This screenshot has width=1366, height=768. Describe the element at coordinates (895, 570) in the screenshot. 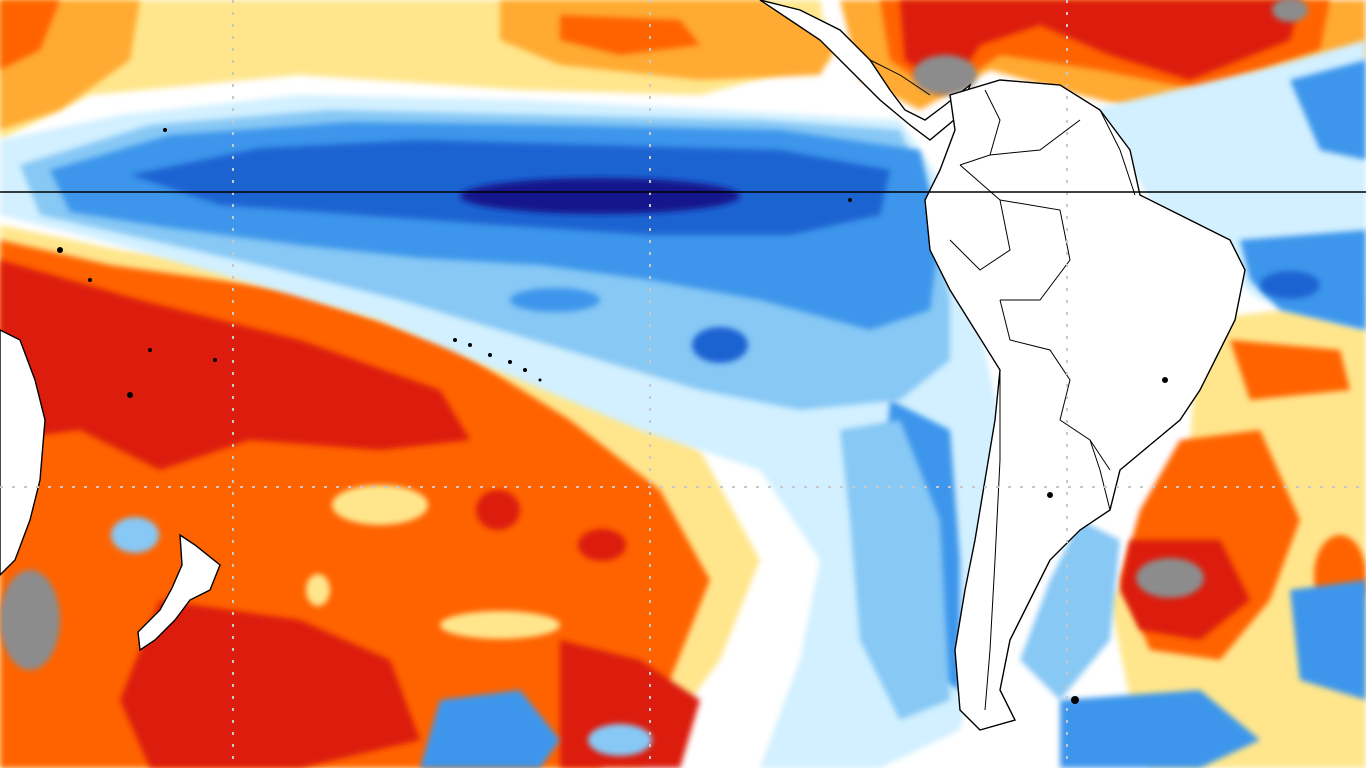

I see `cold-chile-outer` at that location.